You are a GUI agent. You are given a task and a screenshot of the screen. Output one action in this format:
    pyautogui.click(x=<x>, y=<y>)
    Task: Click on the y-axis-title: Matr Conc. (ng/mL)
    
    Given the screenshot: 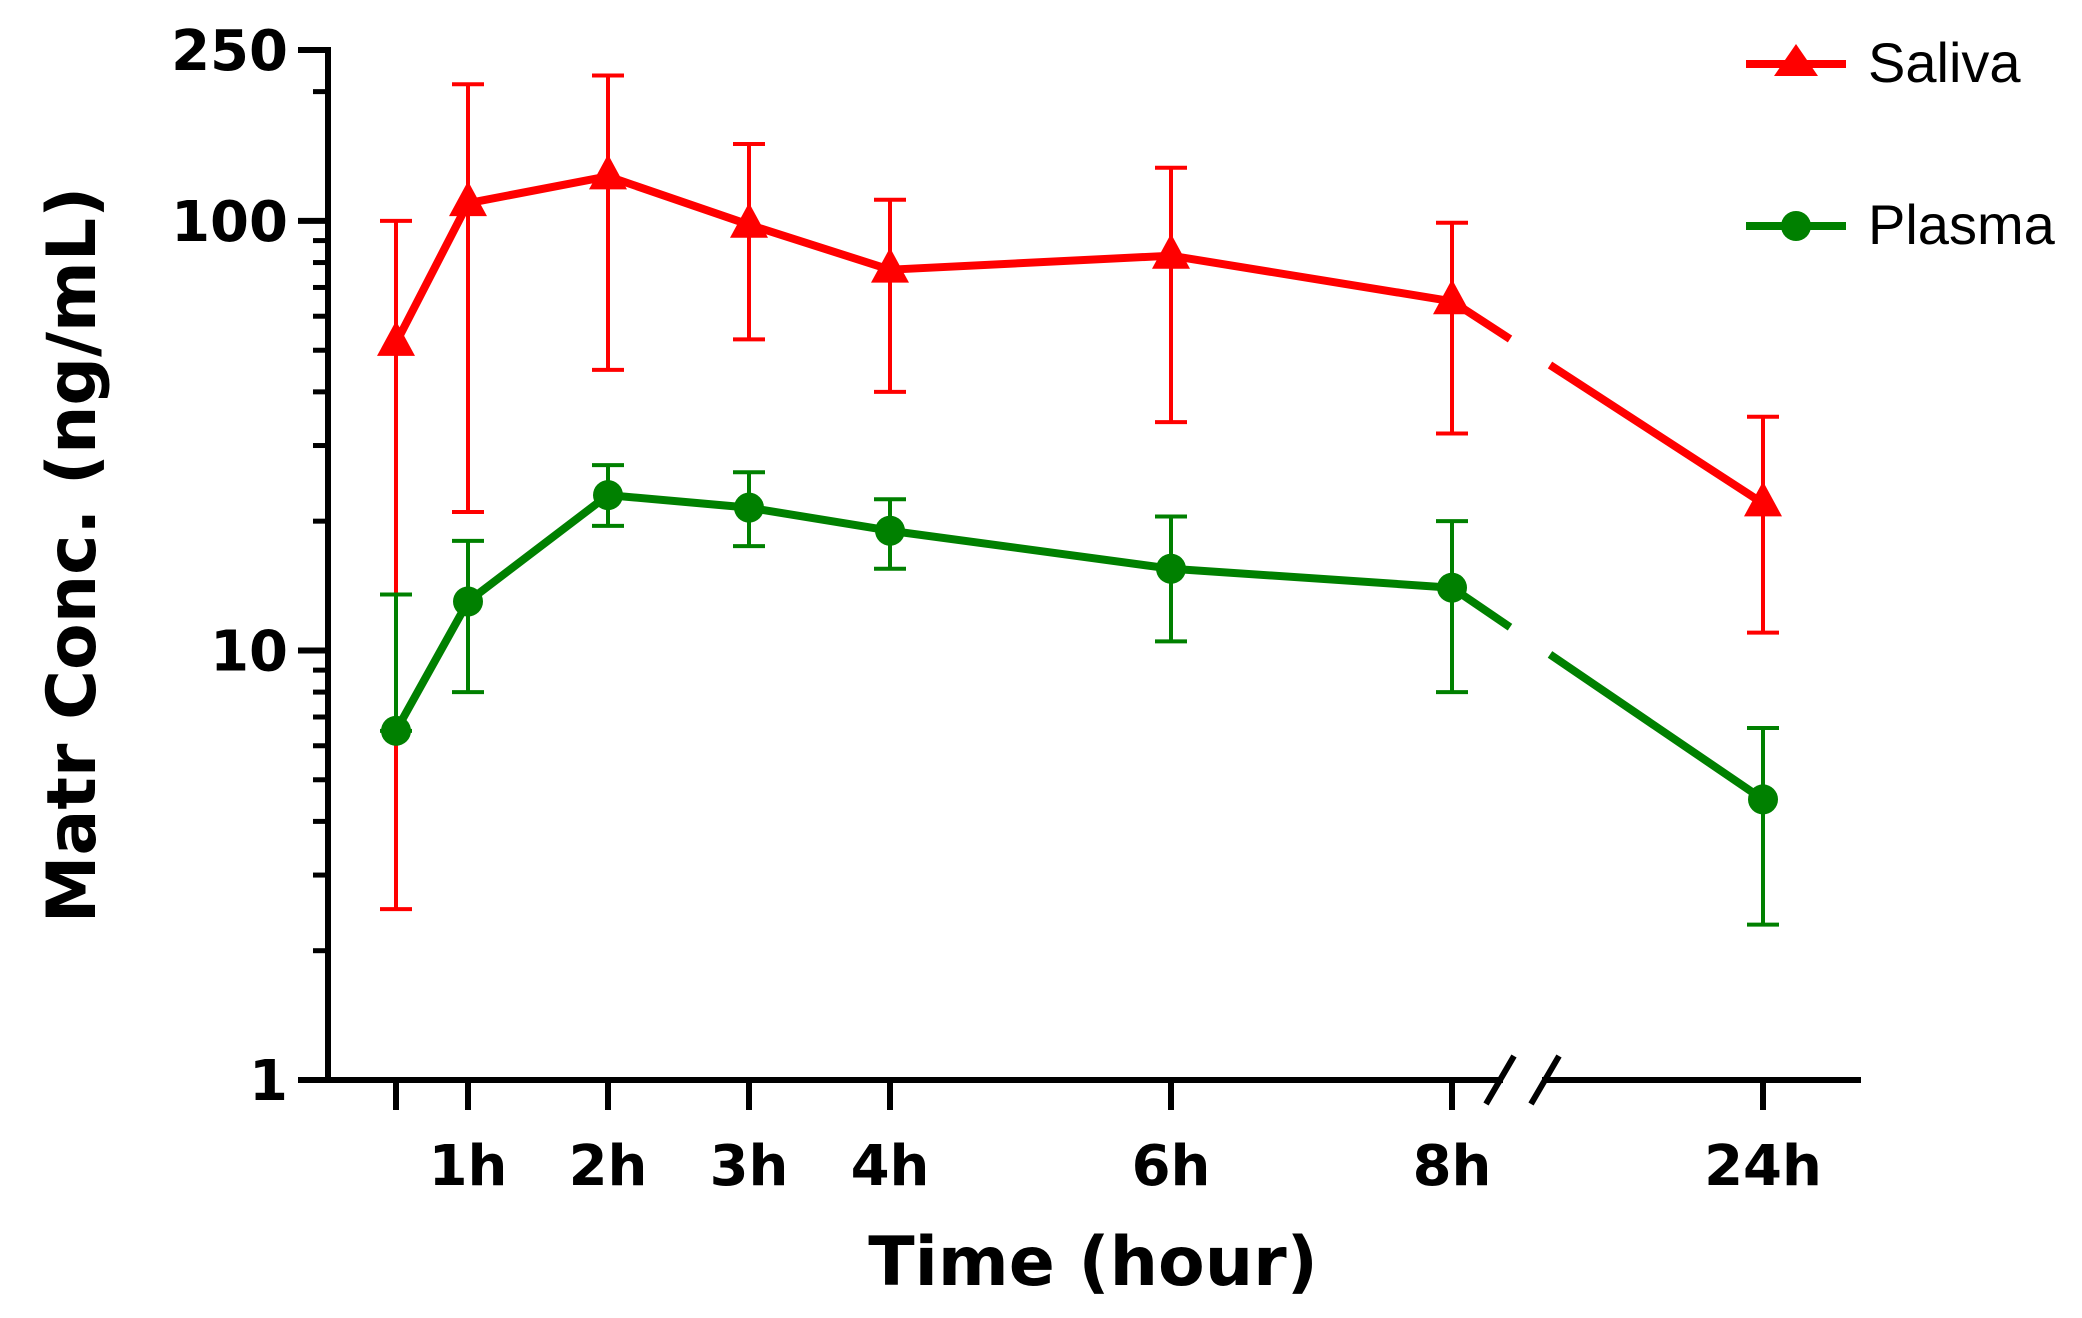 What is the action you would take?
    pyautogui.click(x=72, y=555)
    